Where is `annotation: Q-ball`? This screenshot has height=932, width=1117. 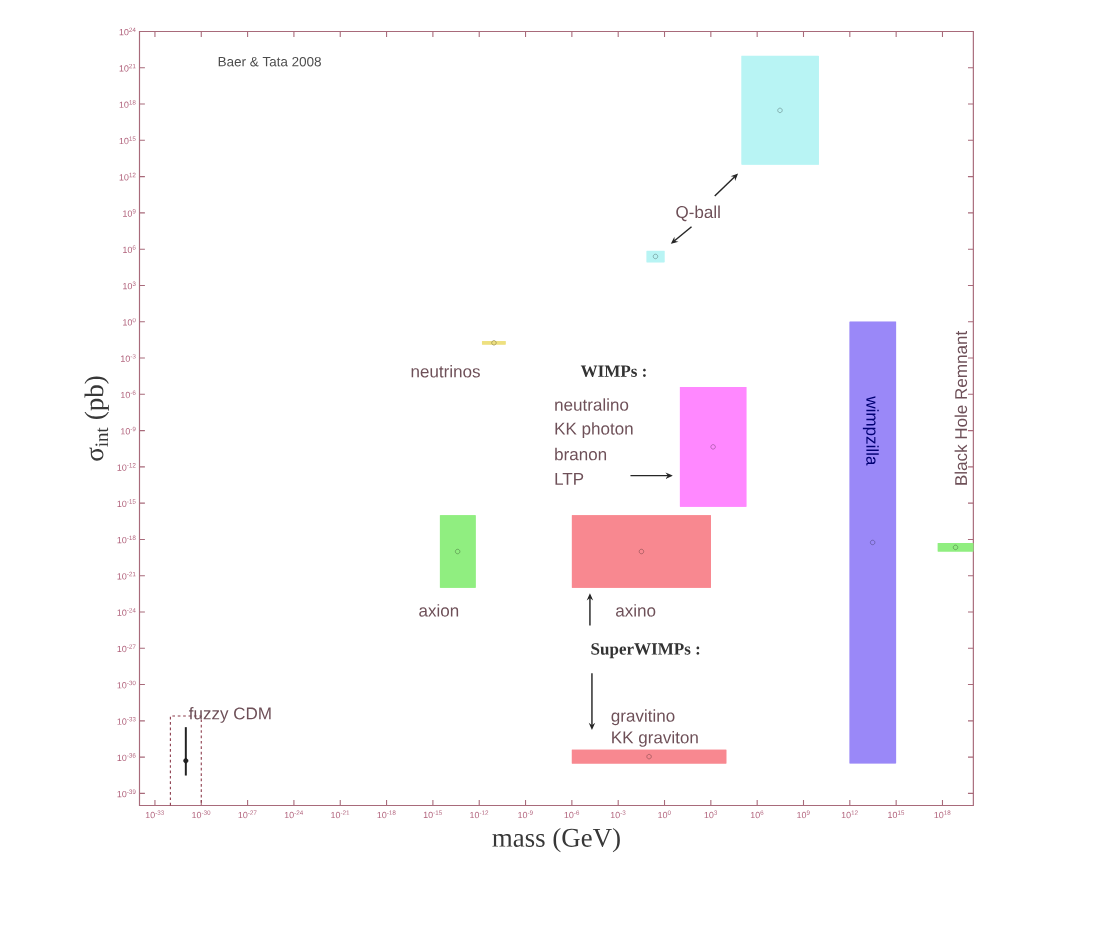 annotation: Q-ball is located at coordinates (698, 213).